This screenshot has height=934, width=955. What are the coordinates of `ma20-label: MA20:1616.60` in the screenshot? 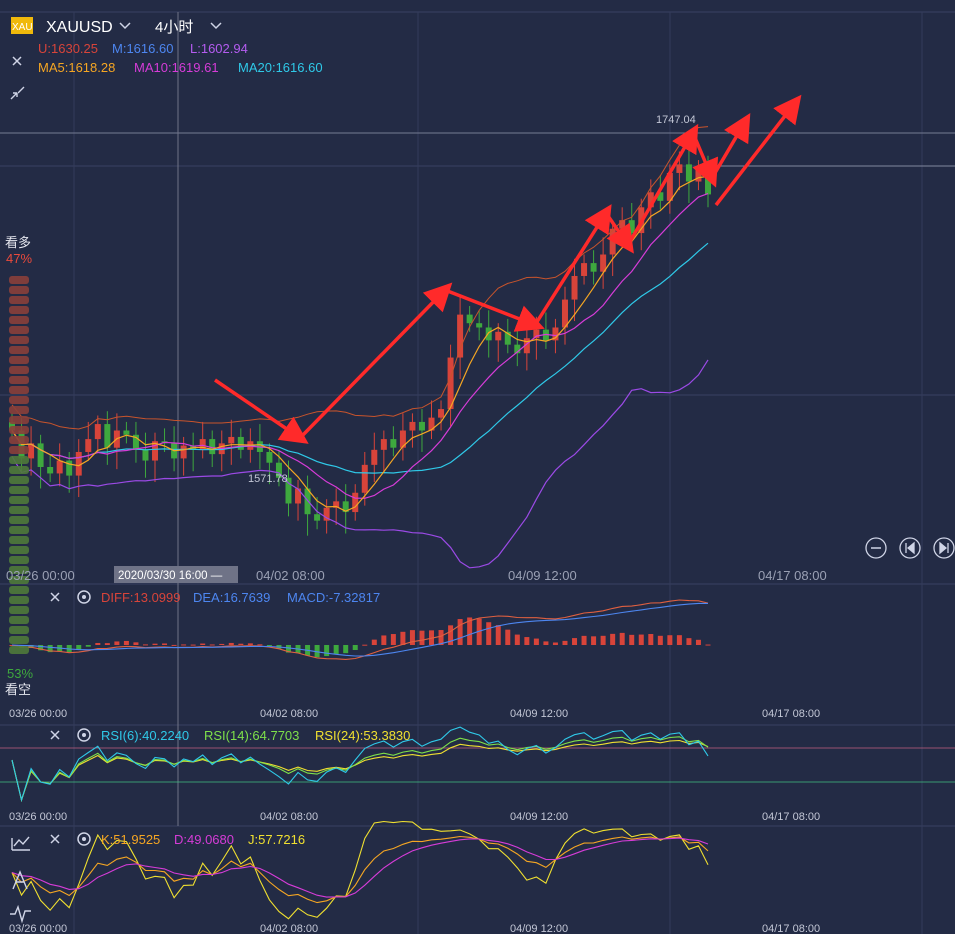 It's located at (280, 67).